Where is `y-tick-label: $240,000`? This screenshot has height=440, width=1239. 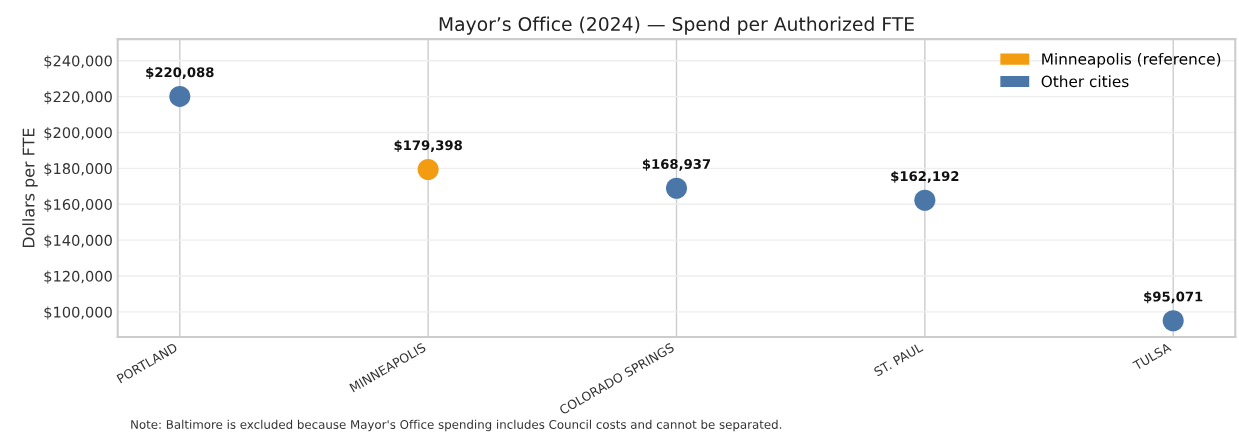
y-tick-label: $240,000 is located at coordinates (78, 62).